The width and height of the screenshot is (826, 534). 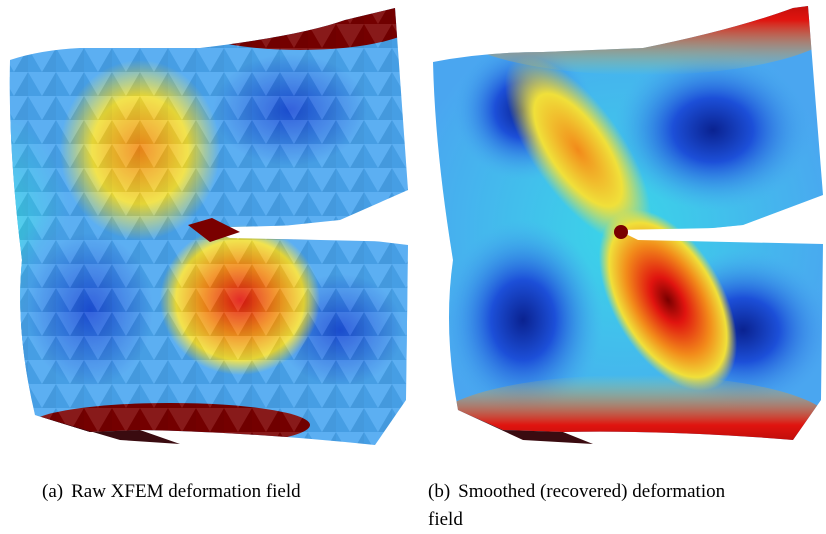 I want to click on caption-b-text: Smoothed (recovered) deformation, so click(x=592, y=491).